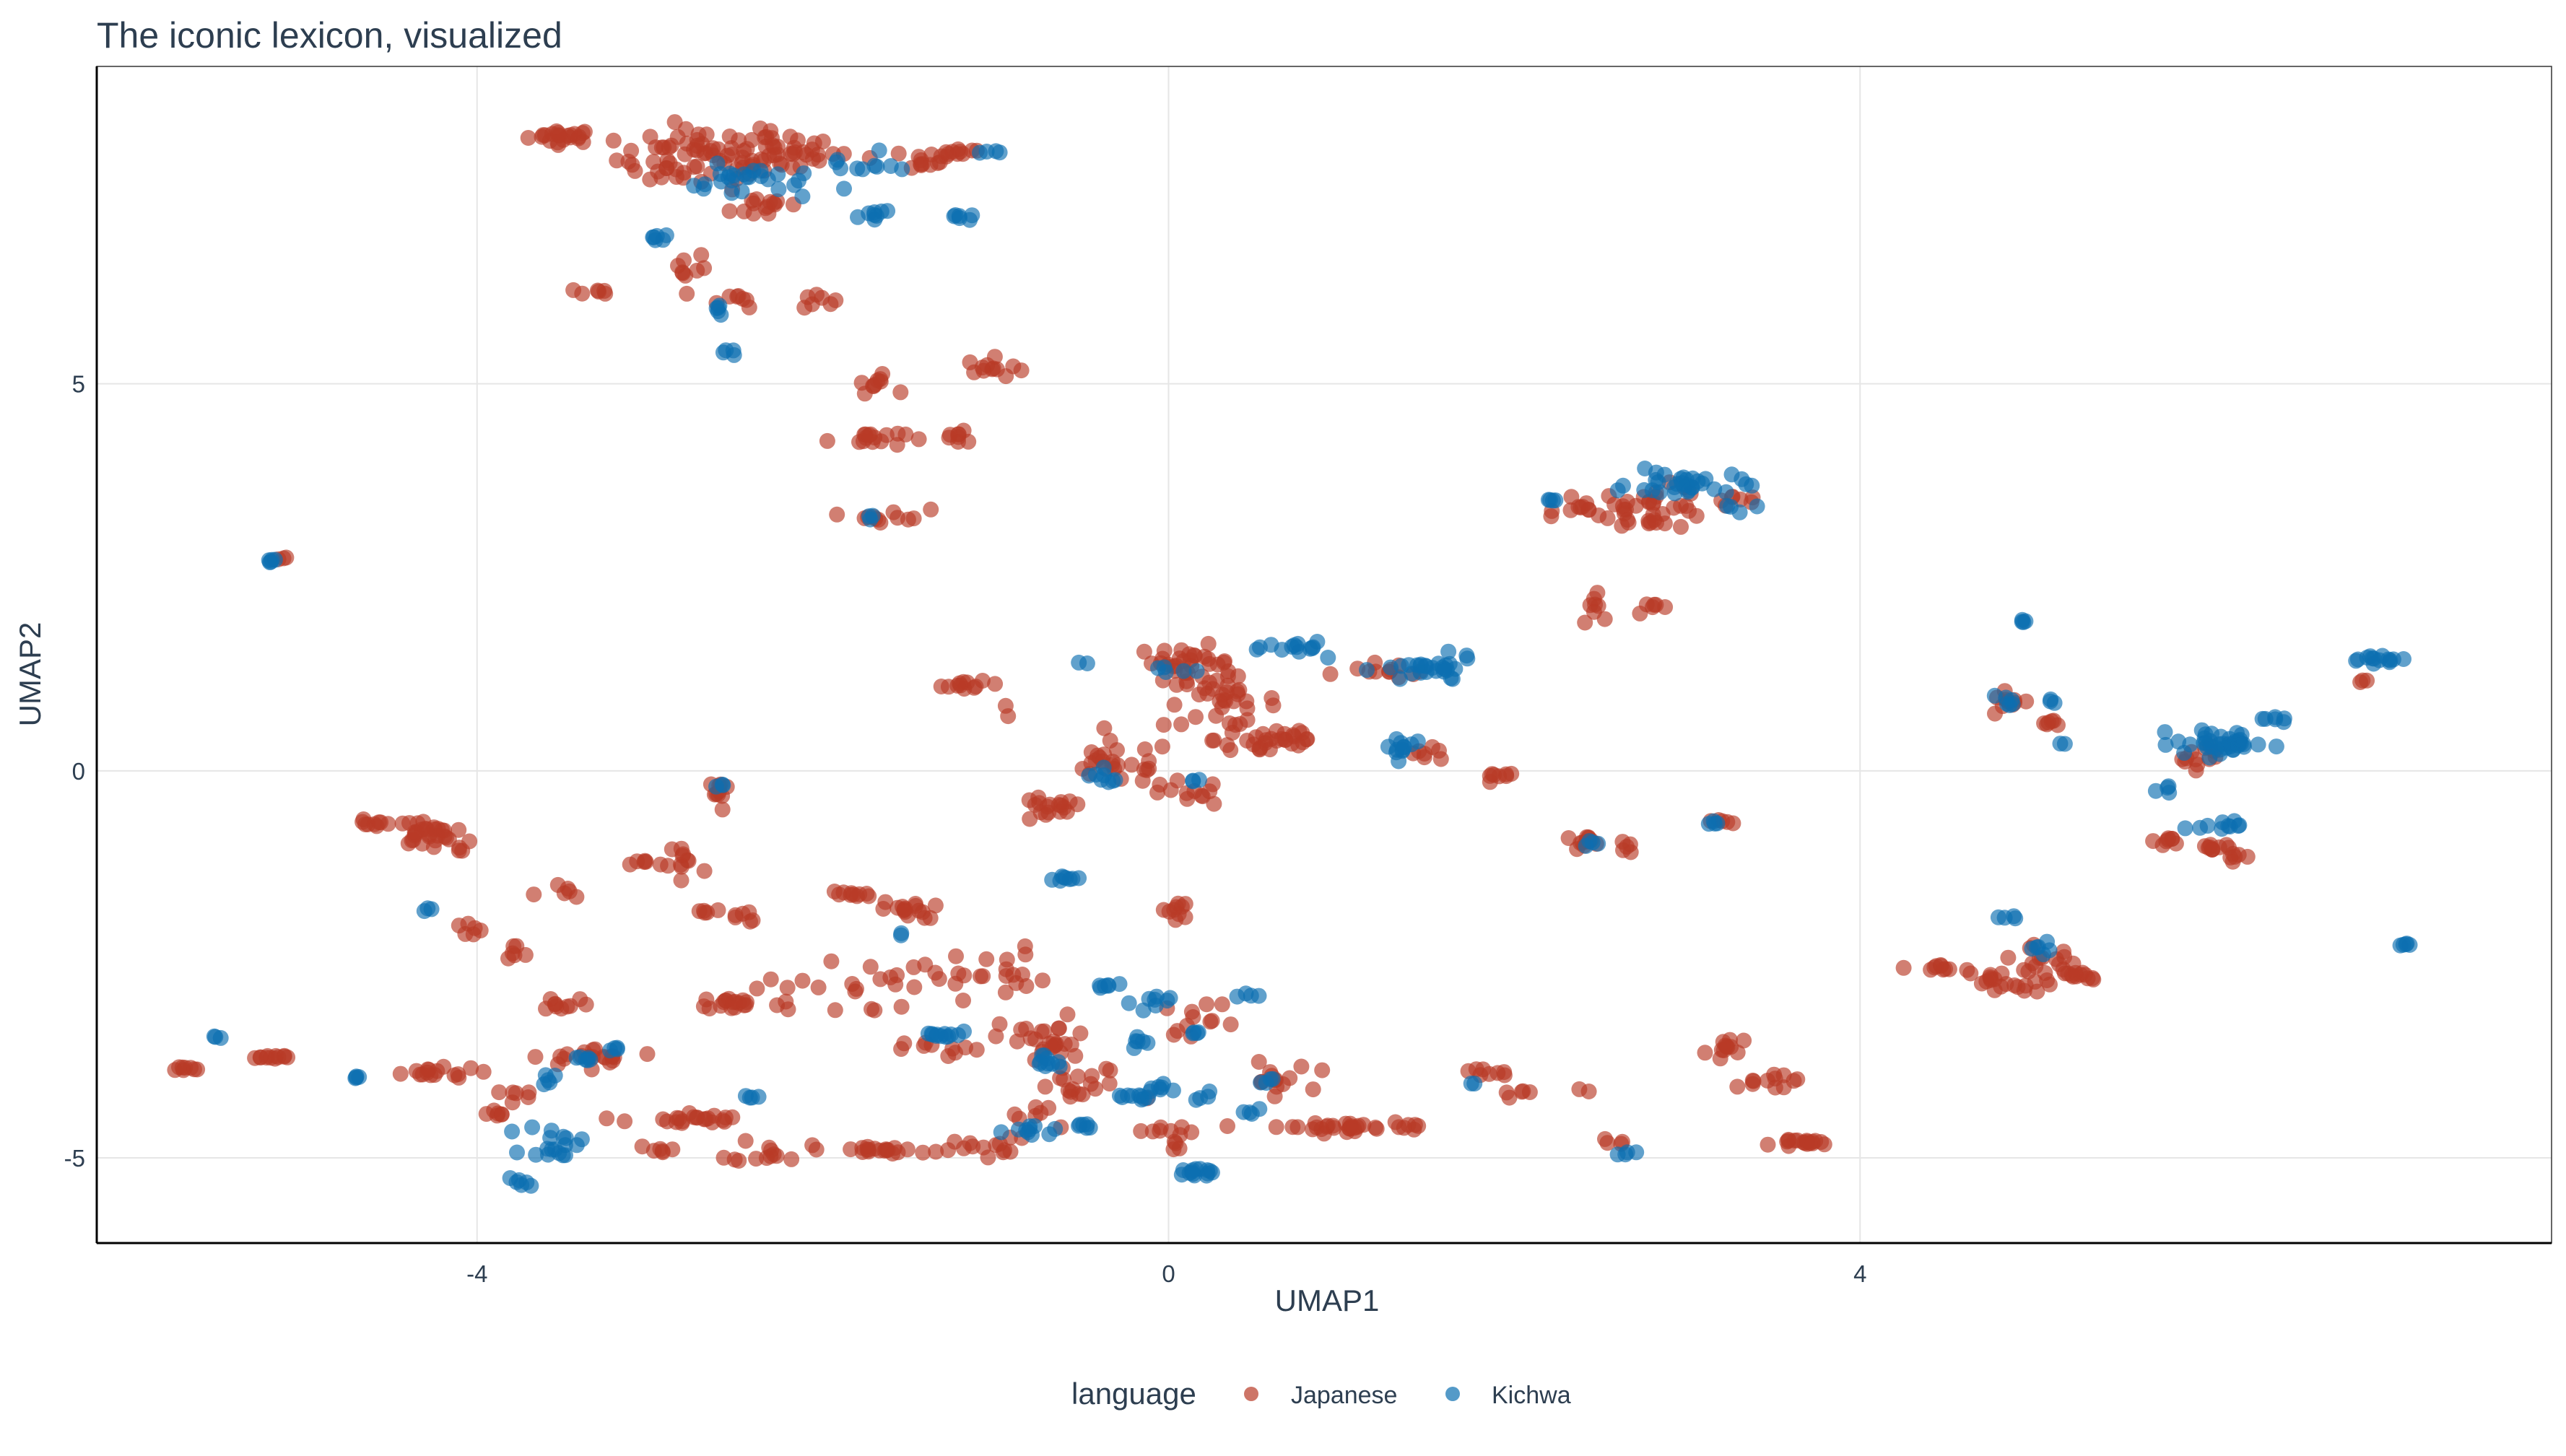  I want to click on y-tick-label: 5, so click(78, 384).